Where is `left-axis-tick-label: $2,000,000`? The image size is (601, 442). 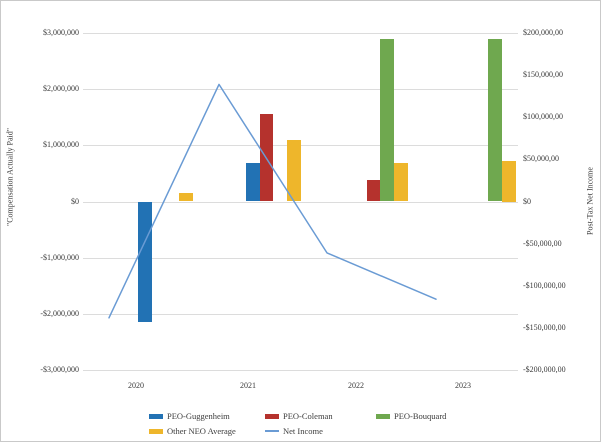
left-axis-tick-label: $2,000,000 is located at coordinates (61, 89).